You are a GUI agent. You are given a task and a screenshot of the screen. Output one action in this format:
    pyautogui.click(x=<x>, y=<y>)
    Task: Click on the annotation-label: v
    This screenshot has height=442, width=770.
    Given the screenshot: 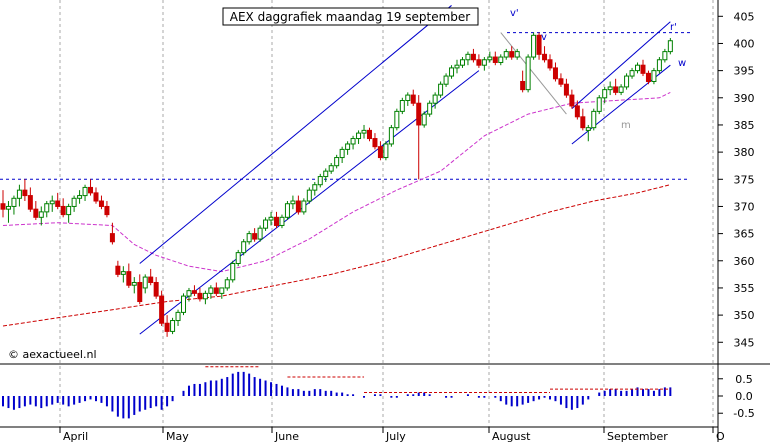 What is the action you would take?
    pyautogui.click(x=544, y=37)
    